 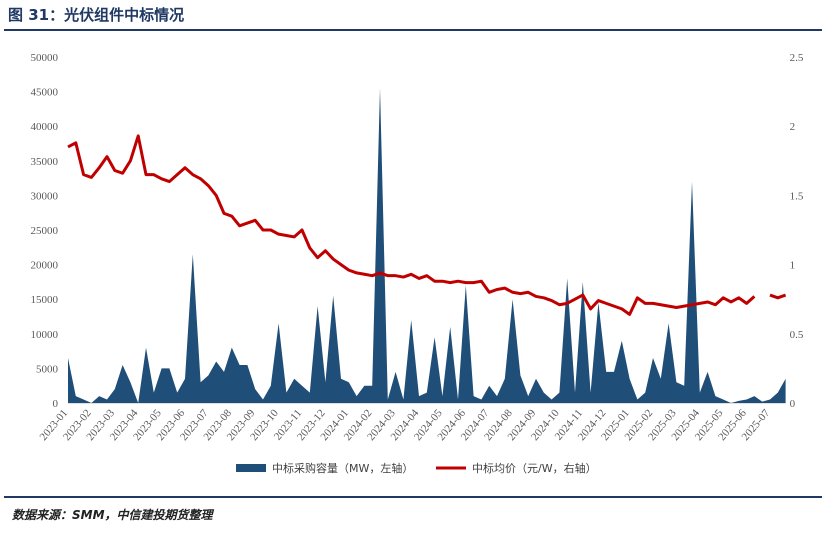 I want to click on y-tick-label: 40000, so click(x=45, y=127).